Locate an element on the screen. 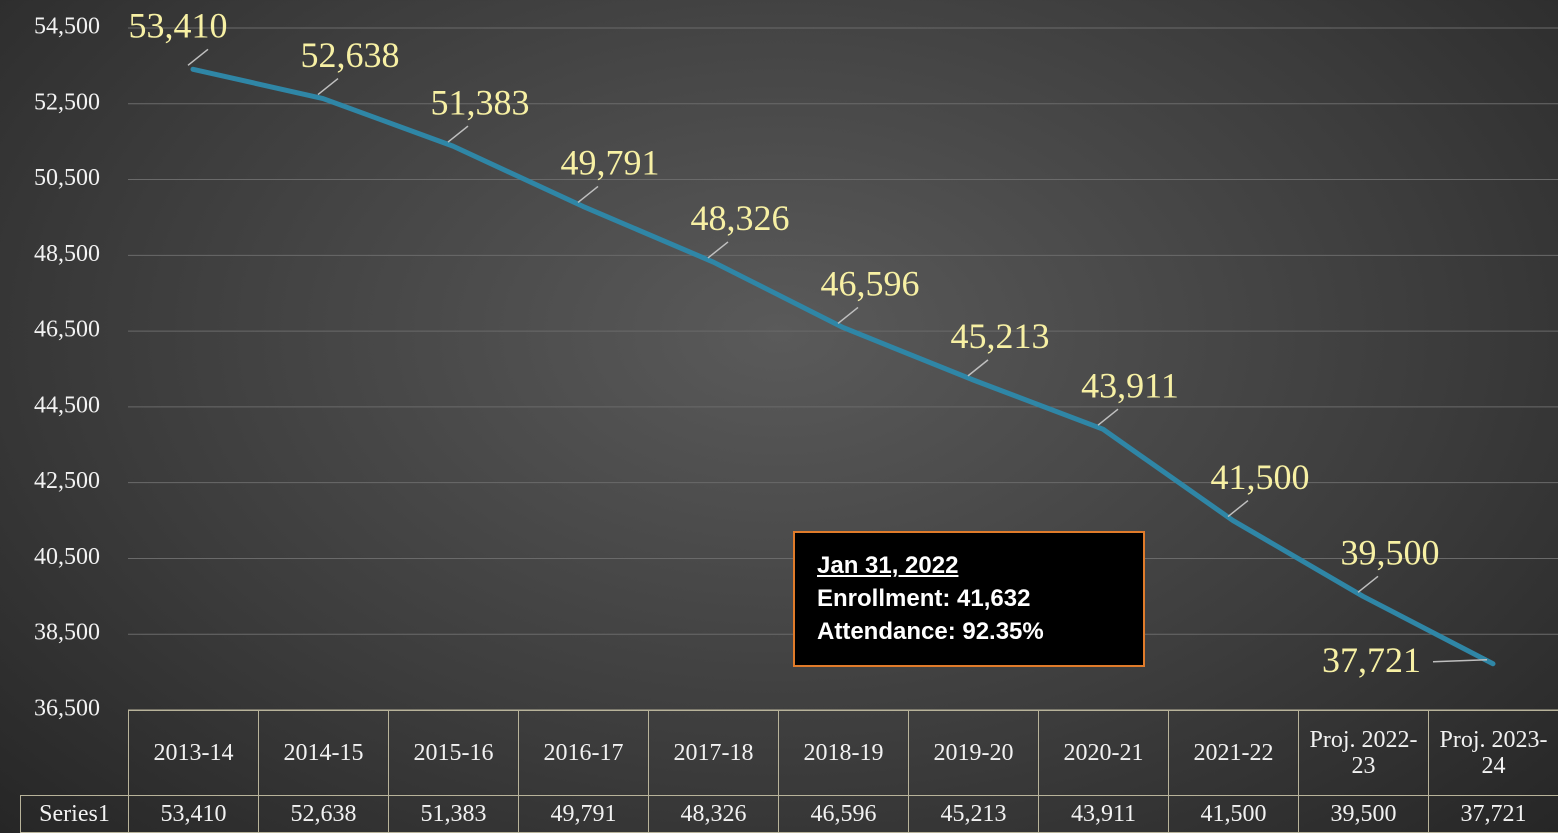 The width and height of the screenshot is (1558, 833). table-header: Proj. 2022-23 is located at coordinates (1363, 753).